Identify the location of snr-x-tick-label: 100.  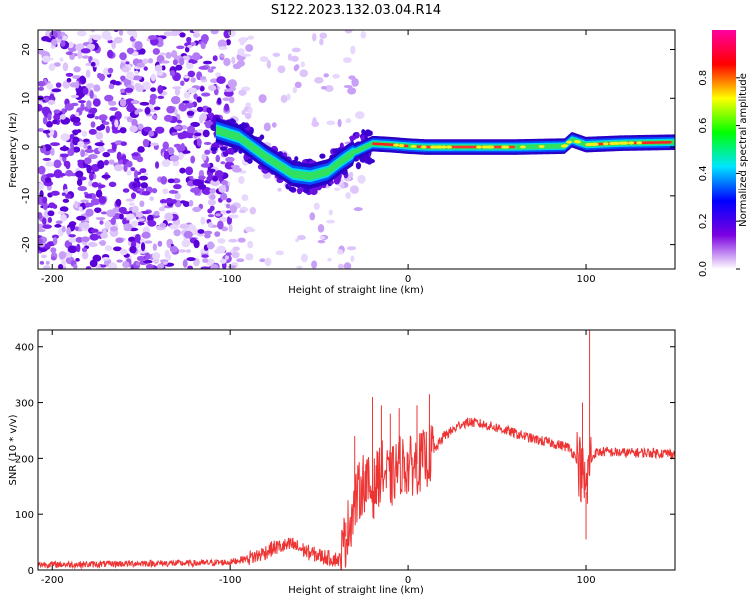
(585, 580).